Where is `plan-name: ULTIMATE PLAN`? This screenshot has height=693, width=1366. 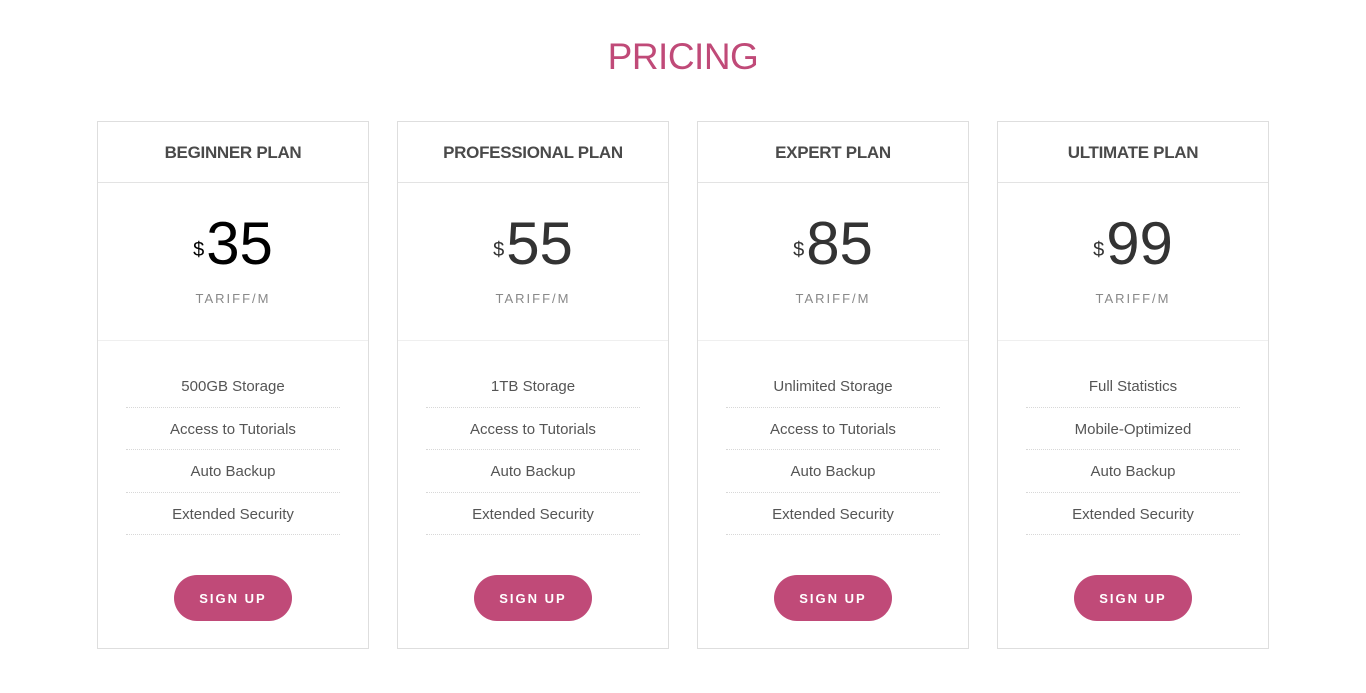
plan-name: ULTIMATE PLAN is located at coordinates (1133, 152).